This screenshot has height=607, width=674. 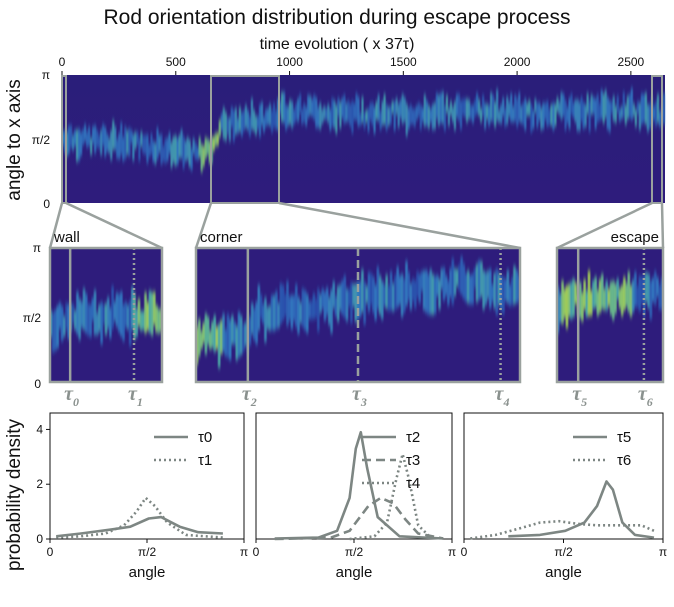 What do you see at coordinates (390, 496) in the screenshot?
I see `density-series-line` at bounding box center [390, 496].